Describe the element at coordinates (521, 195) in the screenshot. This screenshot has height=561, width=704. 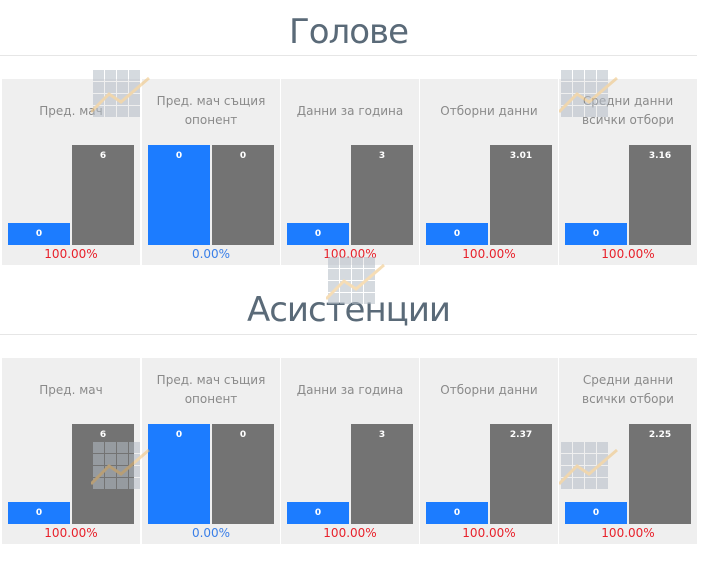
I see `bar-gray: 3.01` at that location.